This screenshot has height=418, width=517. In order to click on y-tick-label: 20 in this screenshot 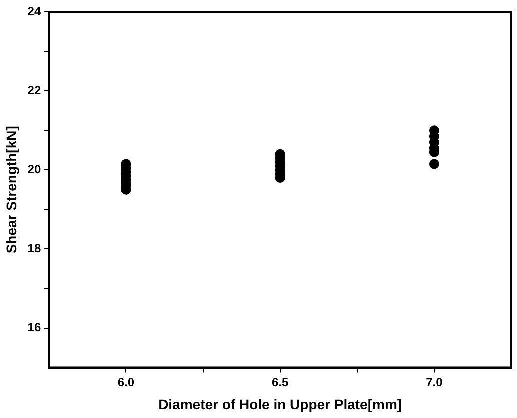, I will do `click(35, 169)`.